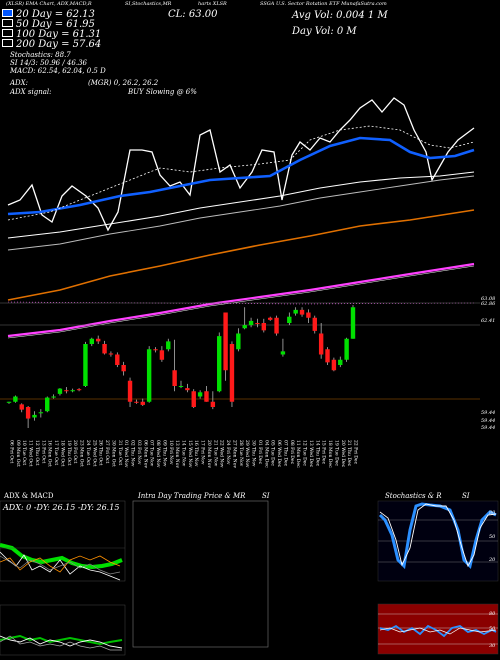 Image resolution: width=500 pixels, height=660 pixels. I want to click on date-tick-label: 15 Fri Dec, so click(324, 452).